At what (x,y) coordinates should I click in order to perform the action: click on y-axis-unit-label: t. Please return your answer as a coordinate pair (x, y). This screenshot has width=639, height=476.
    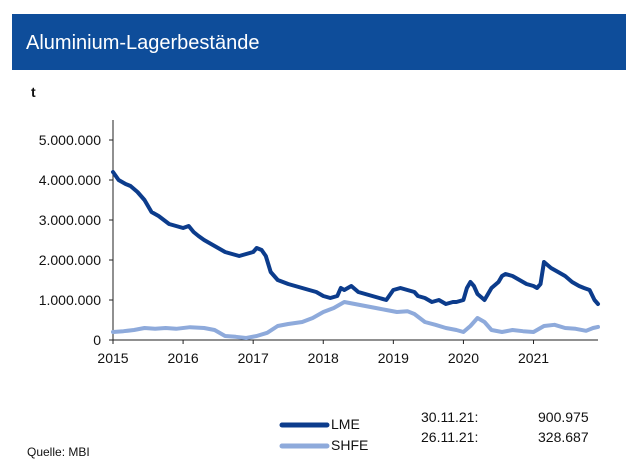
    Looking at the image, I should click on (33, 92).